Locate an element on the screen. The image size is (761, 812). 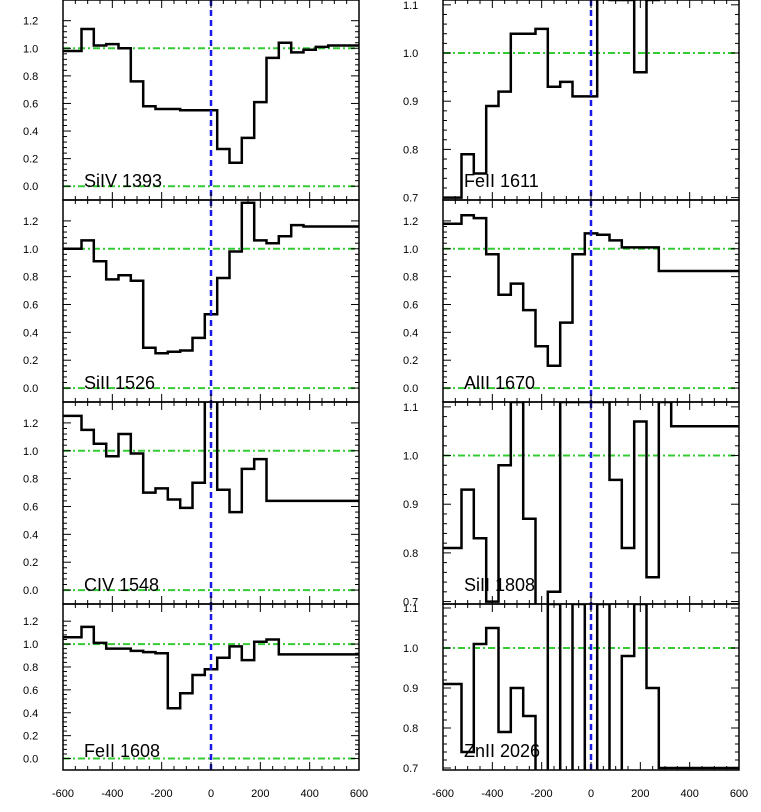
ion-label: AlII 1670 is located at coordinates (499, 383).